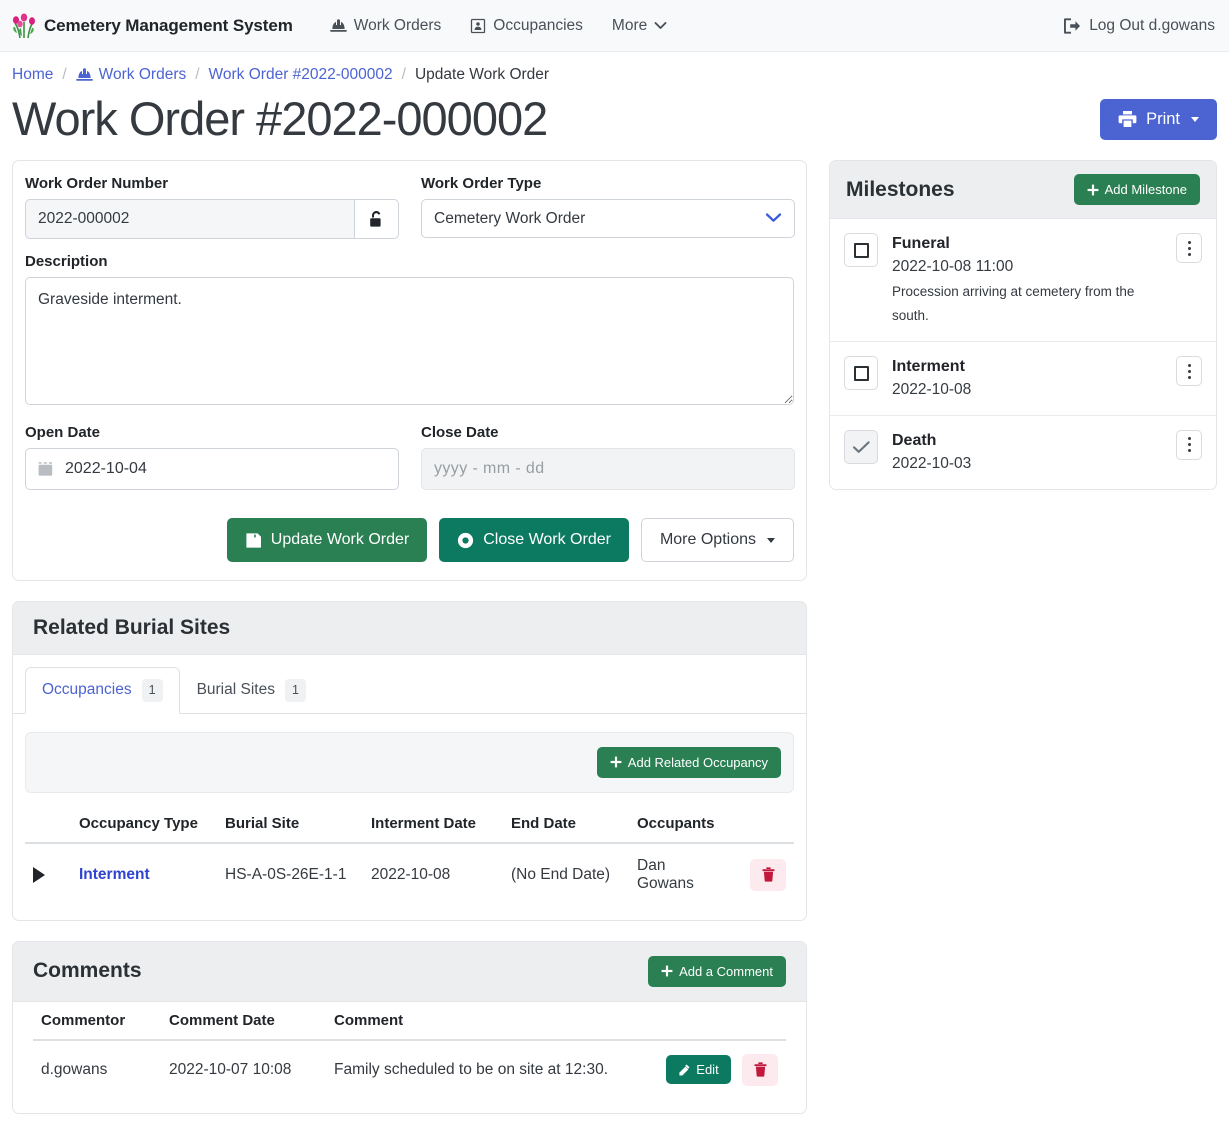  I want to click on close-work-order-button: Close Work Order, so click(534, 540).